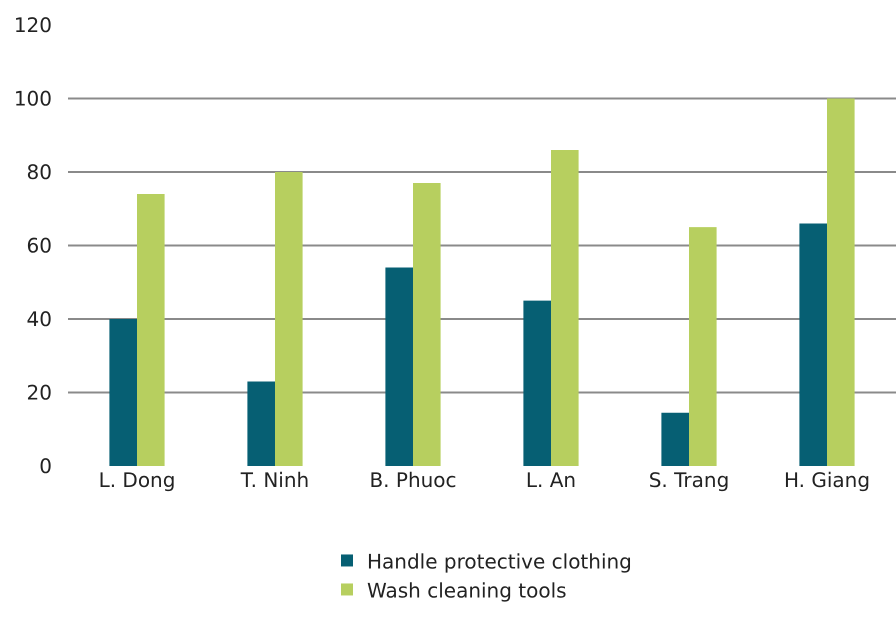 The height and width of the screenshot is (621, 896). What do you see at coordinates (467, 590) in the screenshot?
I see `legend-label: Wash cleaning tools` at bounding box center [467, 590].